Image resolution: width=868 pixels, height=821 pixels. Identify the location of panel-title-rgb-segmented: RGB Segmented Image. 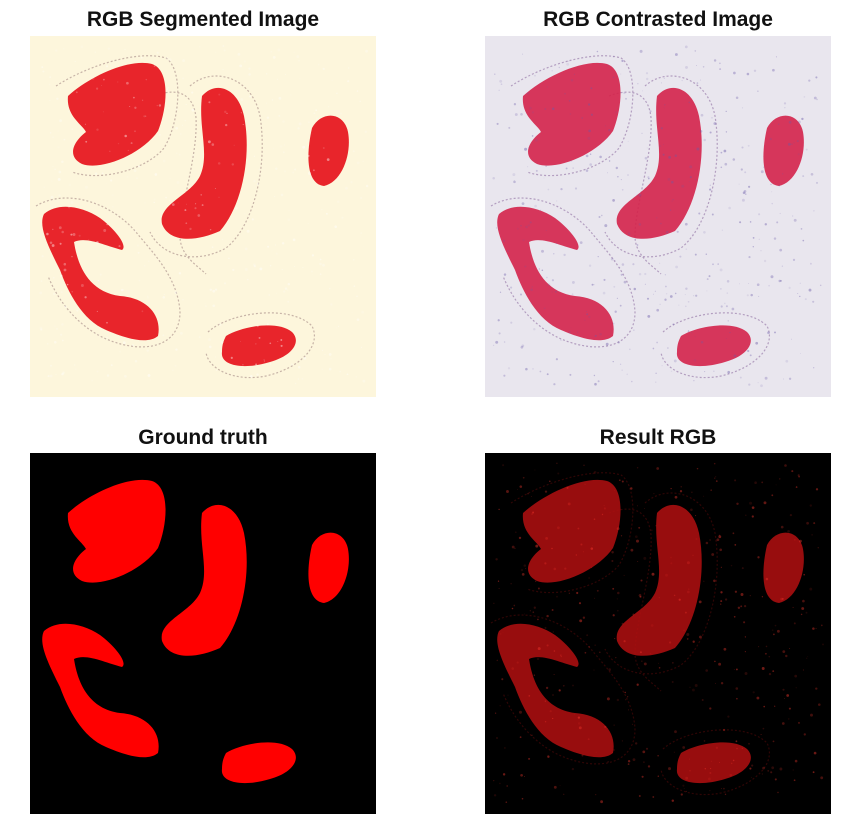
(203, 19).